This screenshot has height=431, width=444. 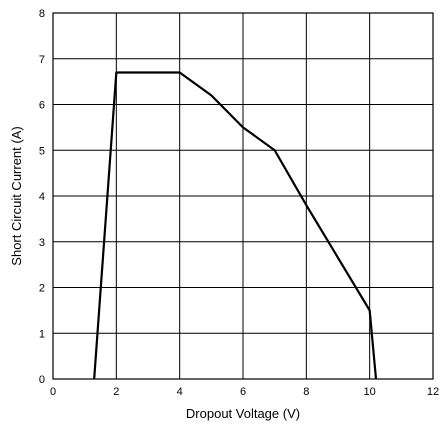 I want to click on x-tick-label: 2, so click(x=116, y=392).